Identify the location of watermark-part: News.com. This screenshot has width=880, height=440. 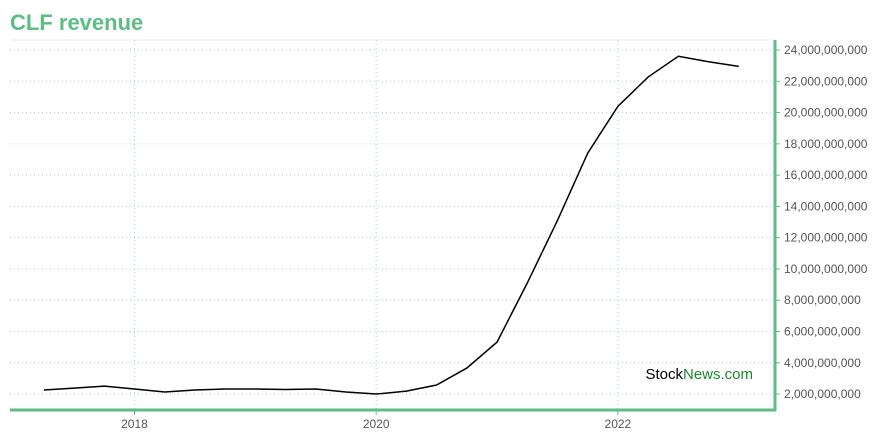
(718, 374).